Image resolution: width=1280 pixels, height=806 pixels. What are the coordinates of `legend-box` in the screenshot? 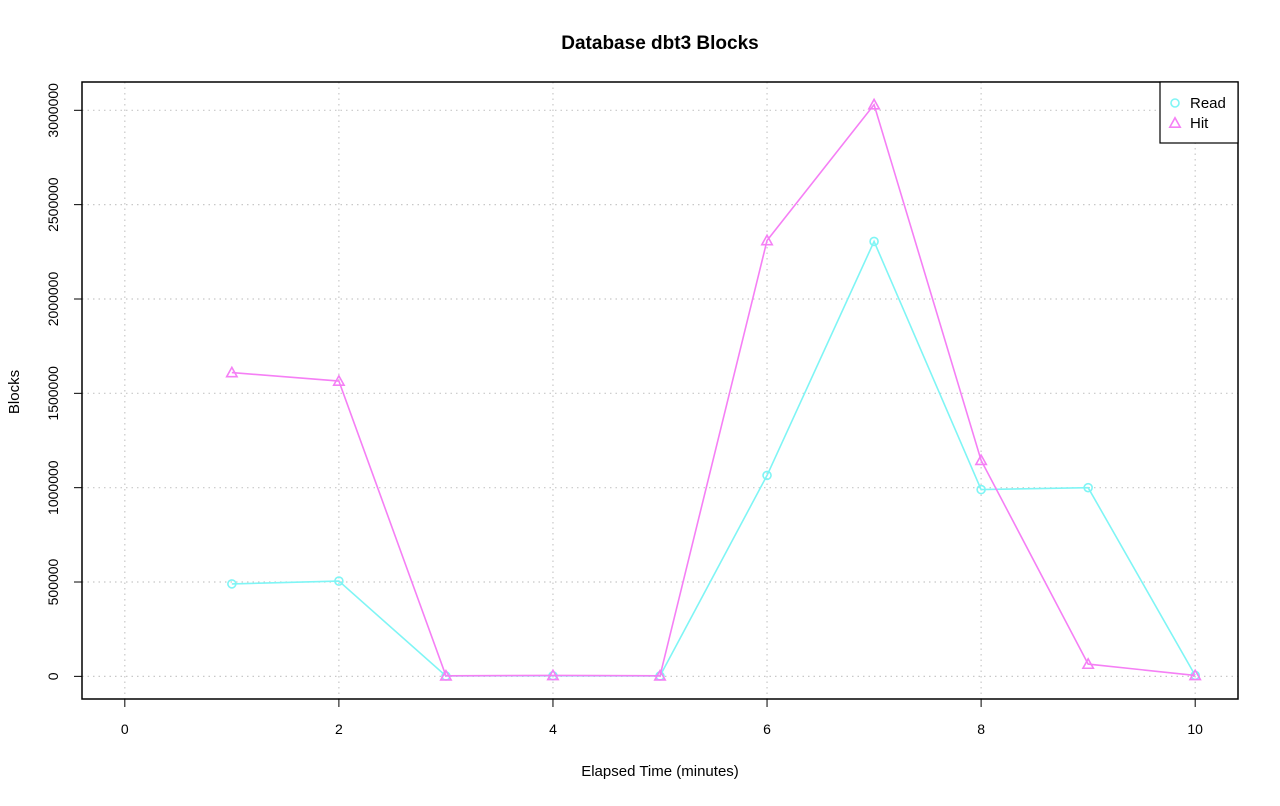 It's located at (1199, 112).